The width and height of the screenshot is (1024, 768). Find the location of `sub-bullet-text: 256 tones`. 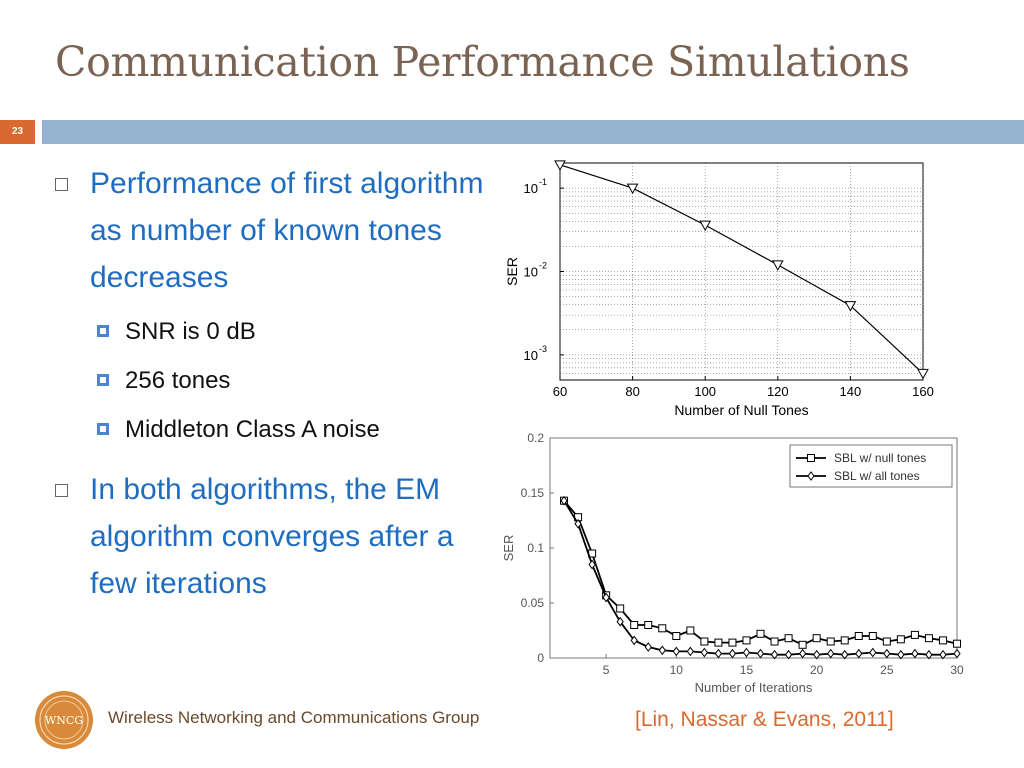

sub-bullet-text: 256 tones is located at coordinates (178, 380).